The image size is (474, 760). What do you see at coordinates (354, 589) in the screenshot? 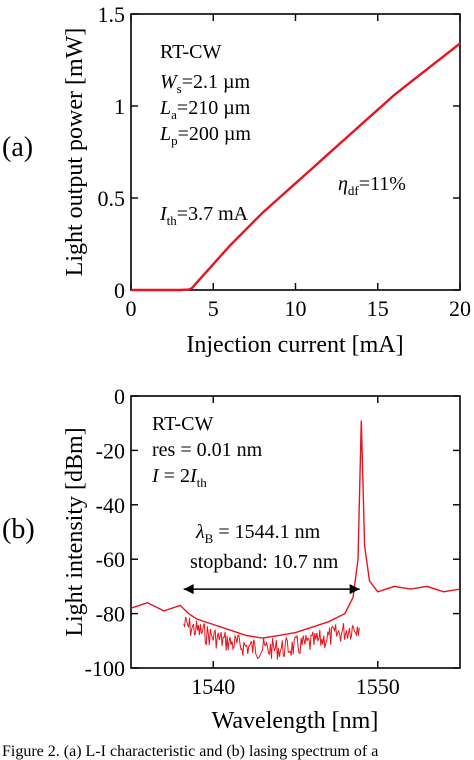
I see `stopband-arrowhead-right` at bounding box center [354, 589].